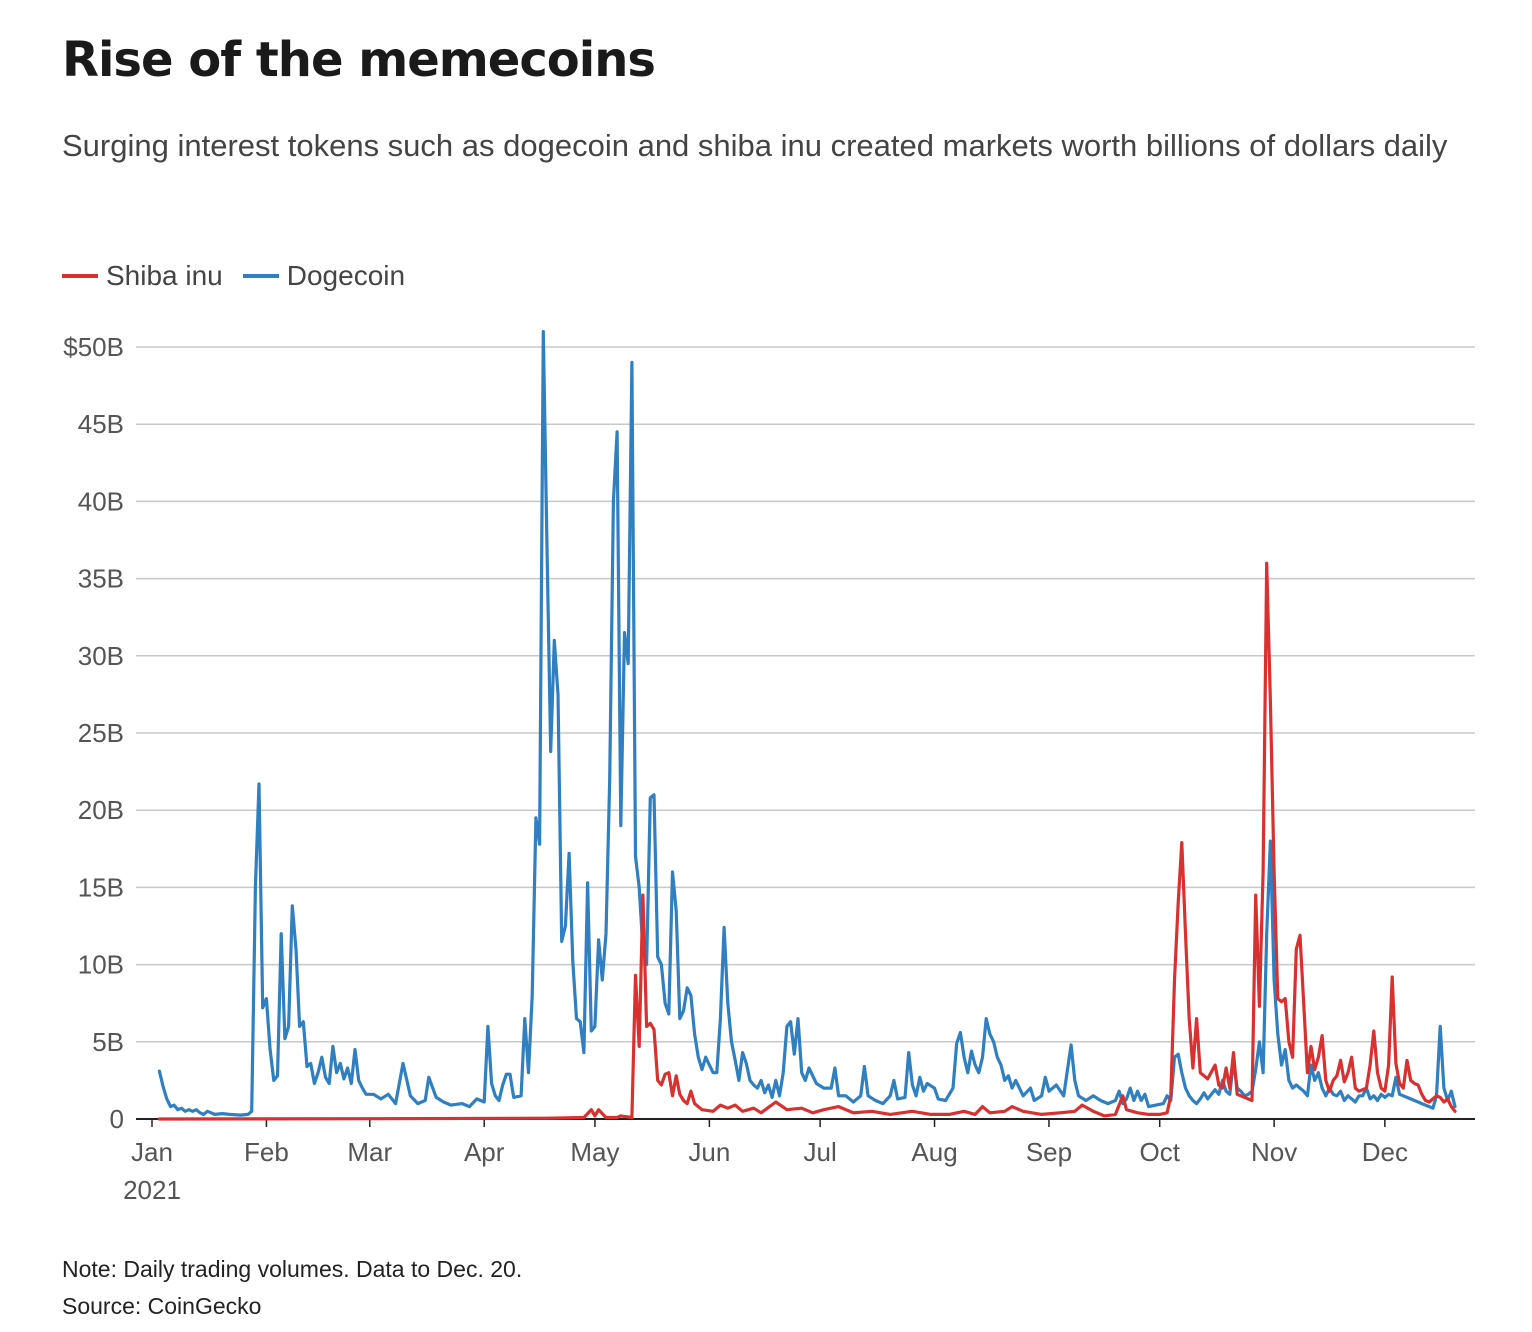 The height and width of the screenshot is (1332, 1532). I want to click on x-tick-label-mar: Mar, so click(369, 1152).